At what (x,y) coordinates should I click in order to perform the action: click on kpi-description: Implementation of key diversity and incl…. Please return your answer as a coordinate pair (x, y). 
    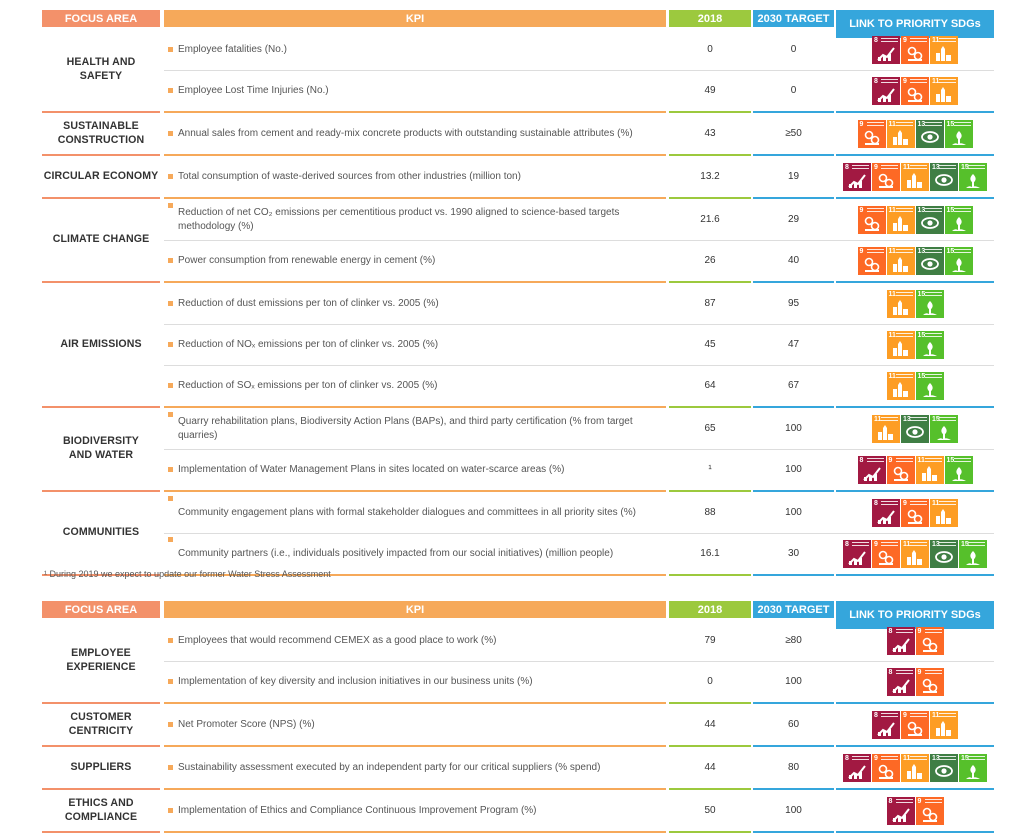
    Looking at the image, I should click on (355, 681).